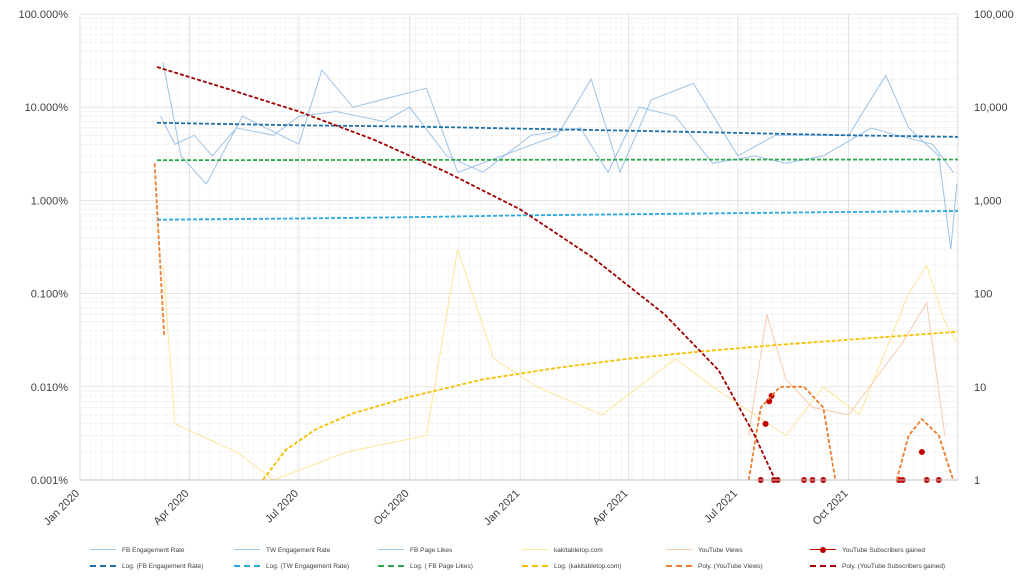 This screenshot has width=1024, height=576. What do you see at coordinates (721, 507) in the screenshot?
I see `x-axis-tick-label: Jul 2021` at bounding box center [721, 507].